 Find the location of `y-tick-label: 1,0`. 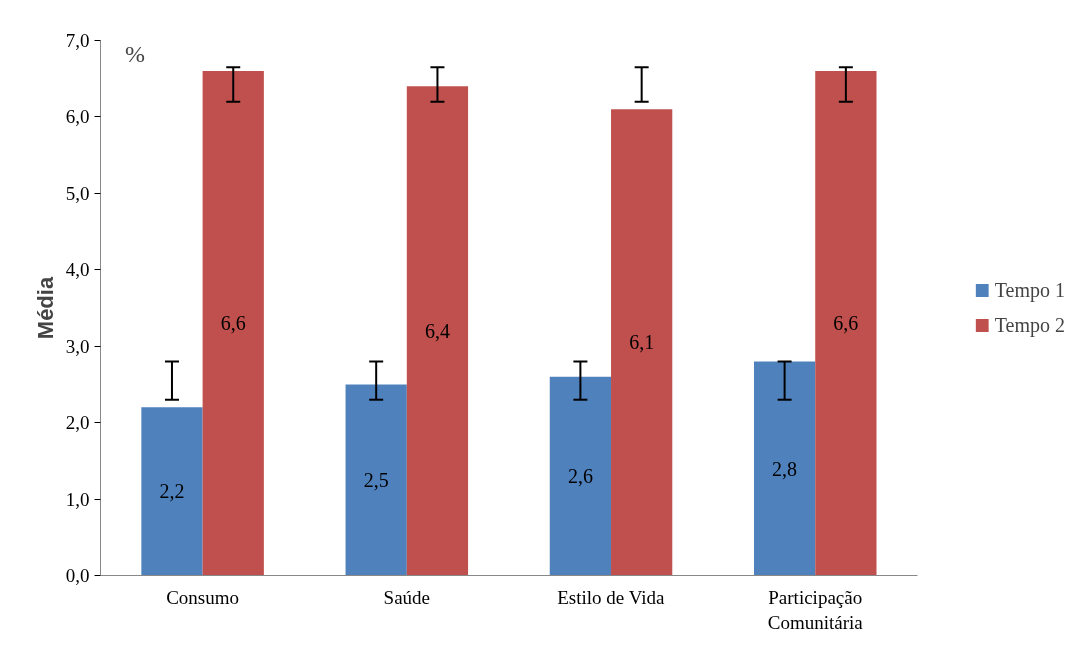

y-tick-label: 1,0 is located at coordinates (77, 499).